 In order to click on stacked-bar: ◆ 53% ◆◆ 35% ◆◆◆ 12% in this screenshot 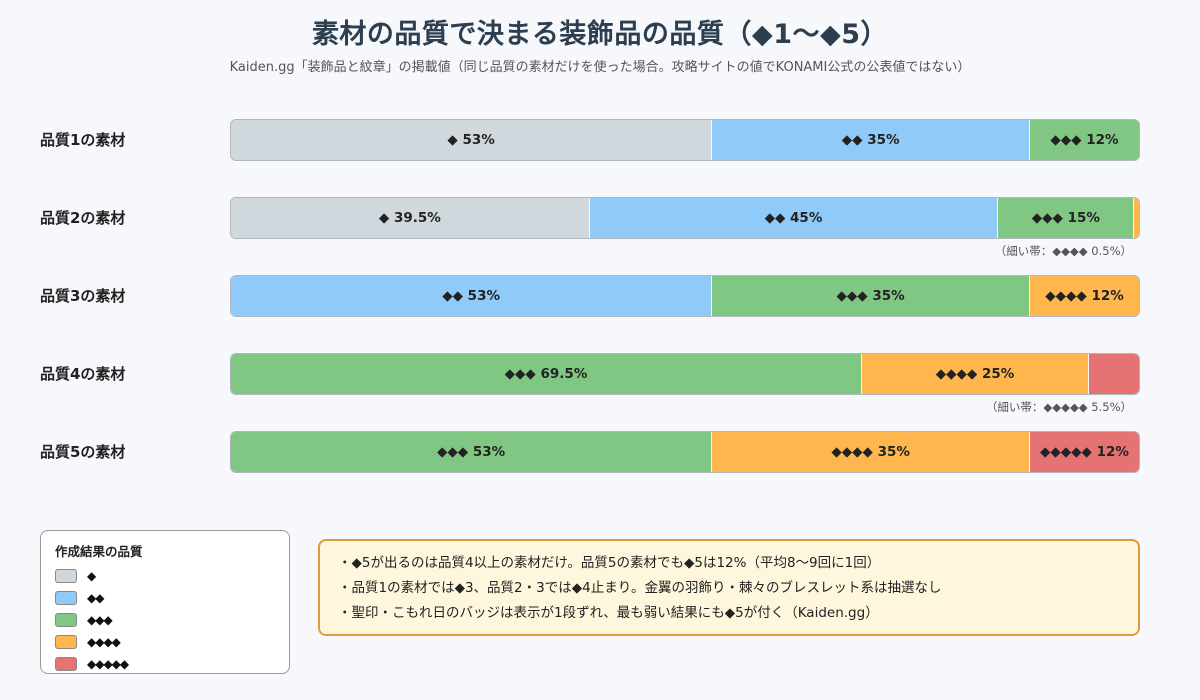, I will do `click(685, 140)`.